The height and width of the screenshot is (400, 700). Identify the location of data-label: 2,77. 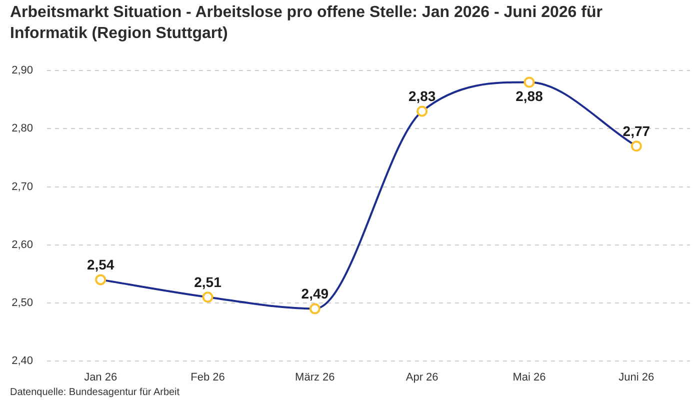
(636, 130).